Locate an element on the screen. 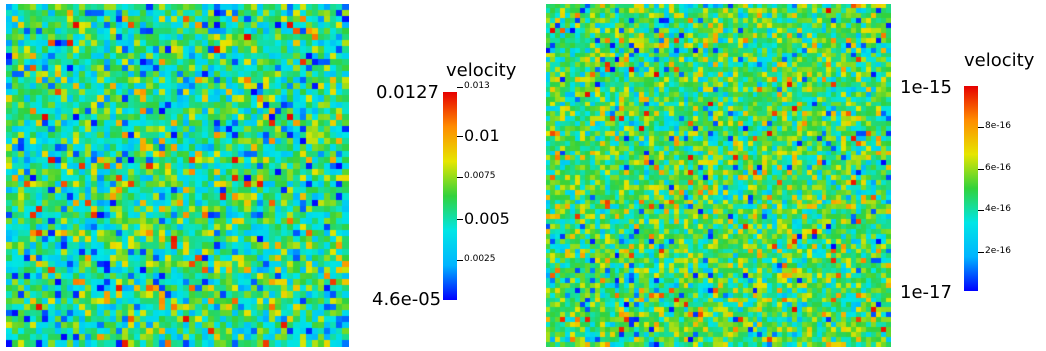  colorbar-tick-label: 2e-16 is located at coordinates (998, 250).